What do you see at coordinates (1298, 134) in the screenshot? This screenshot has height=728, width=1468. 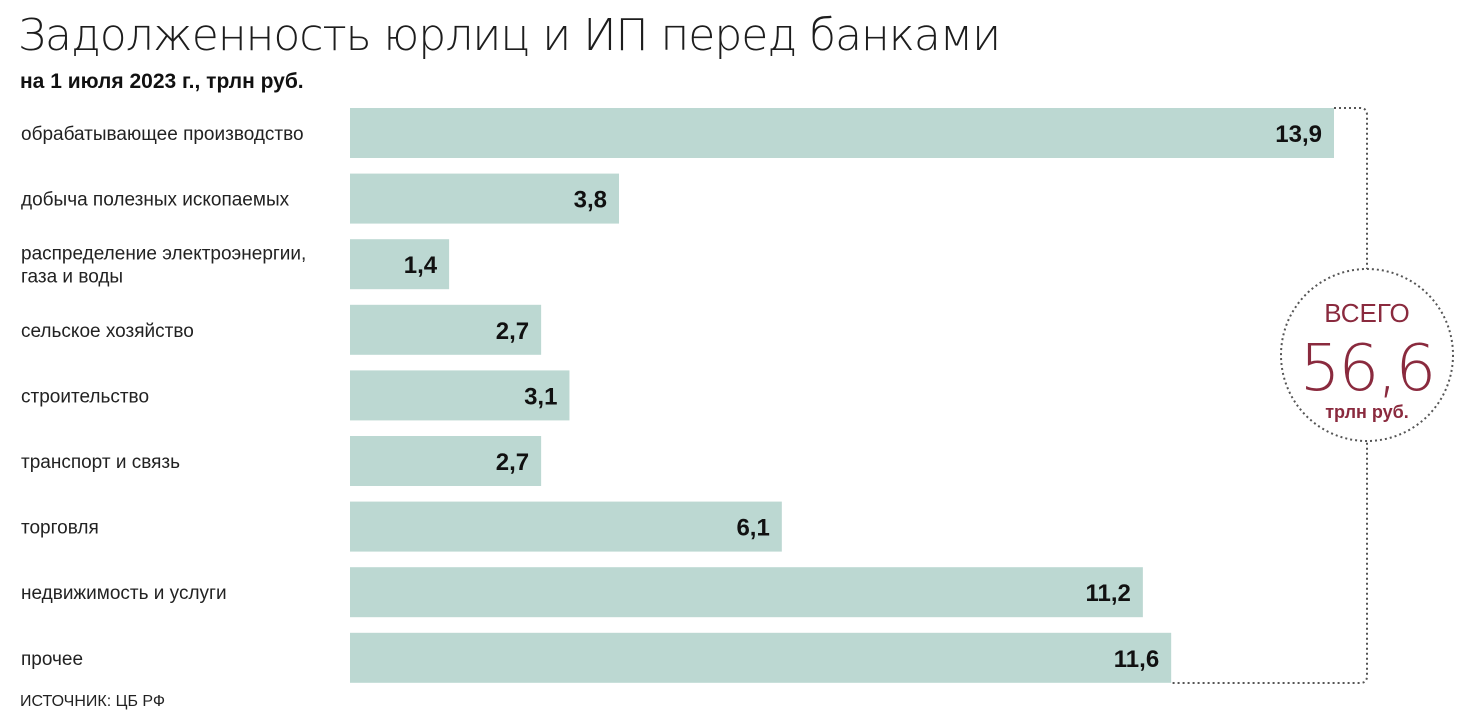 I see `bar-value-label: 13,9` at bounding box center [1298, 134].